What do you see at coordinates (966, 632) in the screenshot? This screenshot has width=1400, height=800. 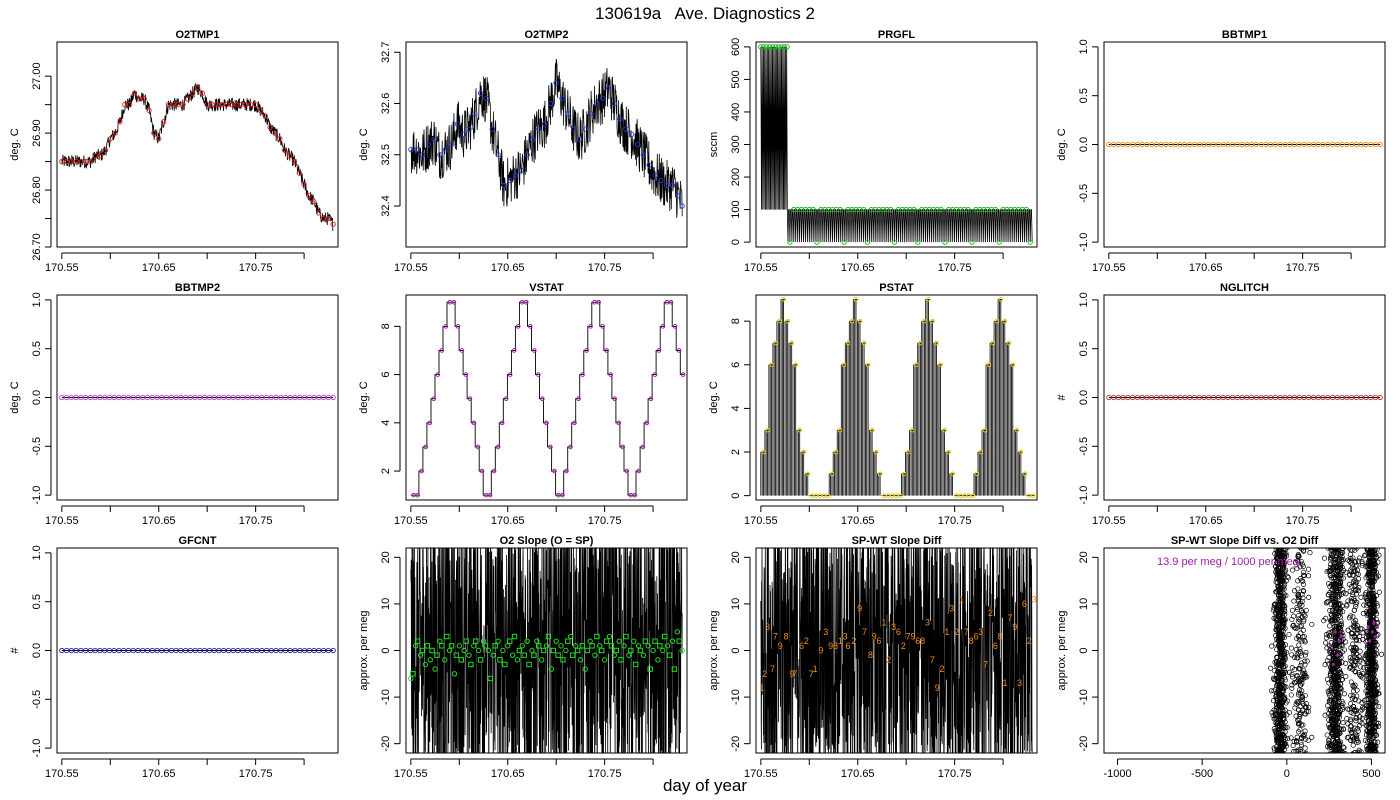 I see `digit-point-spwt: 7` at bounding box center [966, 632].